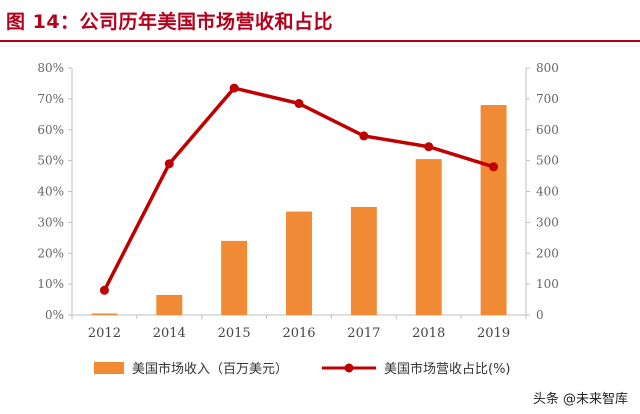 This screenshot has height=414, width=640. Describe the element at coordinates (234, 333) in the screenshot. I see `x-tick-label: 2015` at that location.